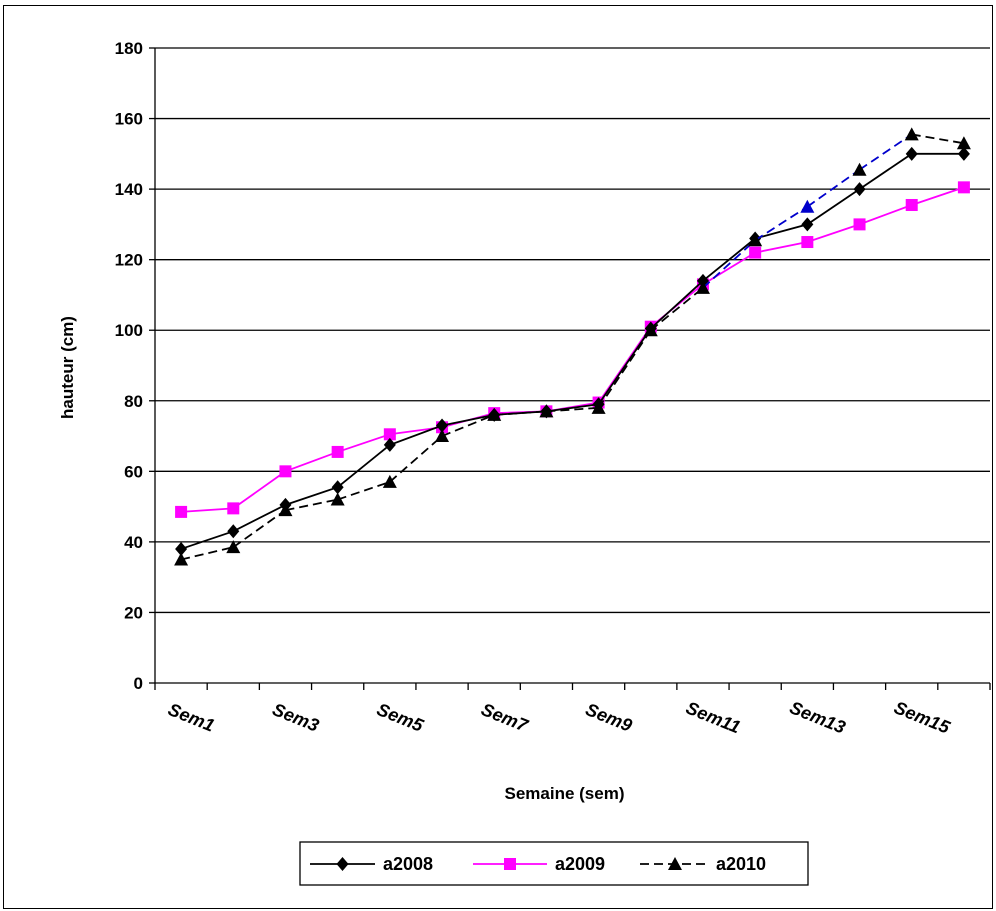 The height and width of the screenshot is (911, 996). Describe the element at coordinates (609, 717) in the screenshot. I see `x-tick-label: Sem9` at that location.